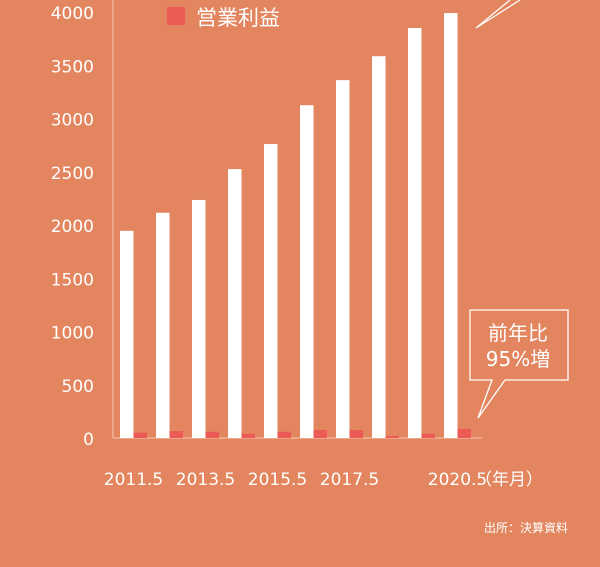  I want to click on legend-label: 営業利益, so click(238, 18).